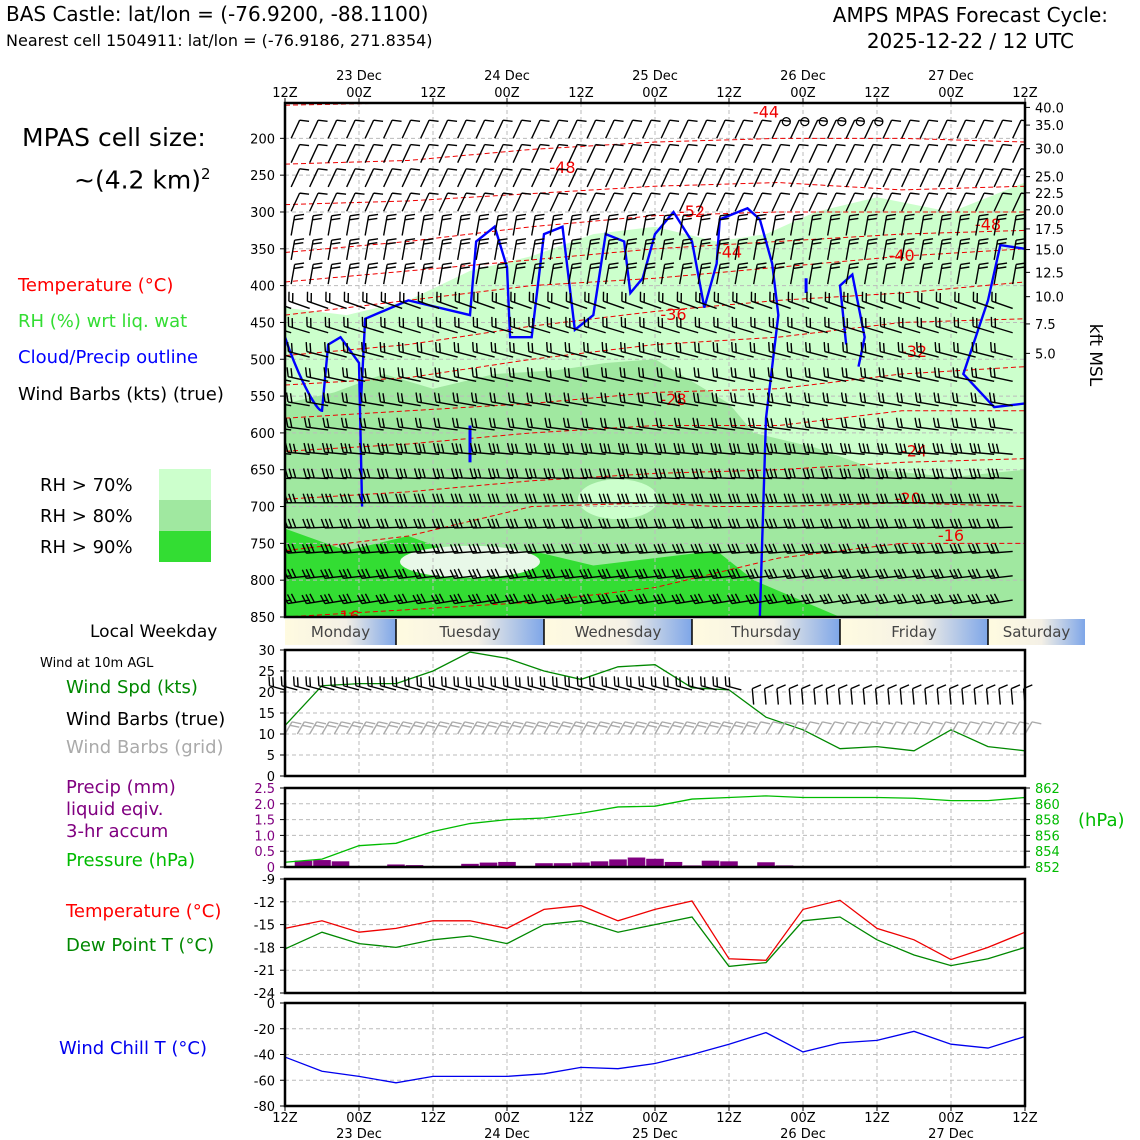 This screenshot has width=1140, height=1140. What do you see at coordinates (469, 632) in the screenshot?
I see `weekday-name: Tuesday` at bounding box center [469, 632].